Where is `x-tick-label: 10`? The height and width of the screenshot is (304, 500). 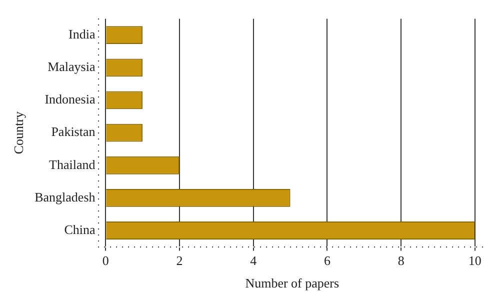
x-tick-label: 10 is located at coordinates (475, 260).